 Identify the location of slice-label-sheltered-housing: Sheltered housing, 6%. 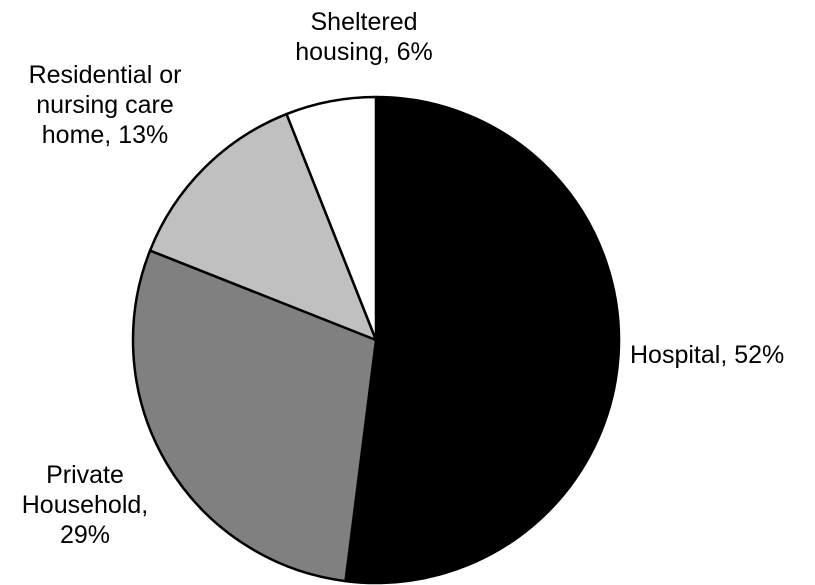
(364, 37).